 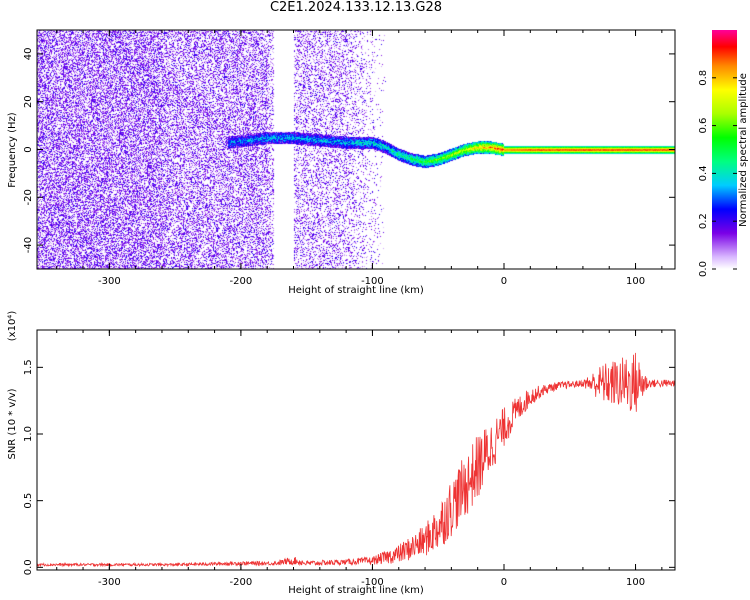 I want to click on top-x-axis-label: Height of straight line (km), so click(x=356, y=290).